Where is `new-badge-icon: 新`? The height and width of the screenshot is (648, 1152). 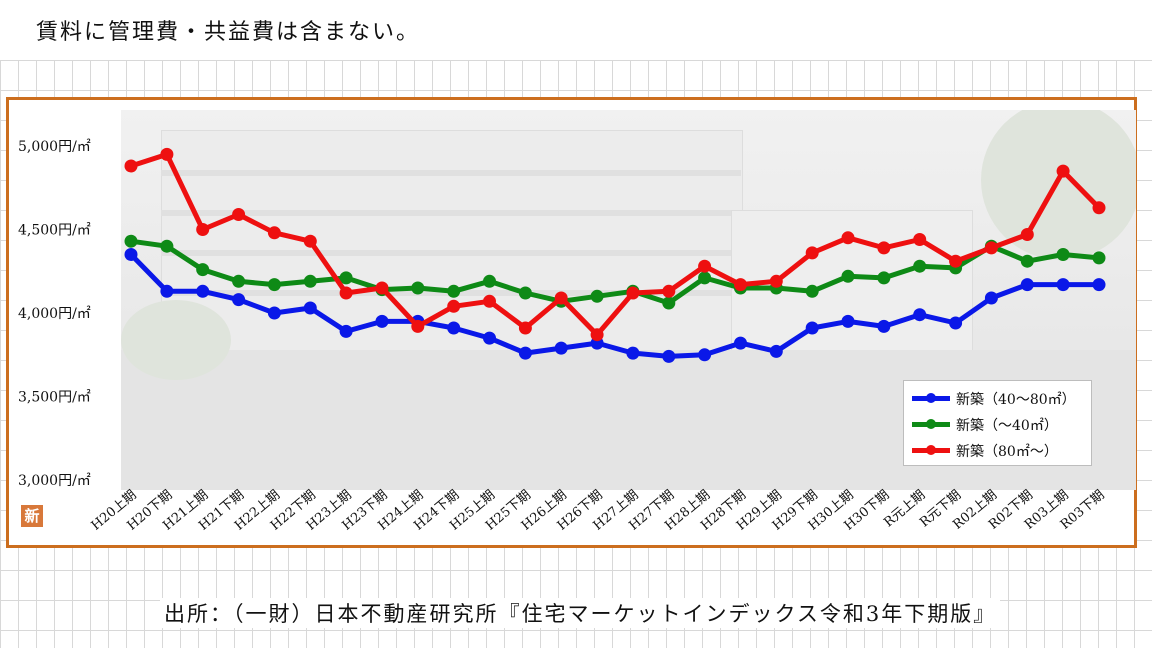 new-badge-icon: 新 is located at coordinates (32, 516).